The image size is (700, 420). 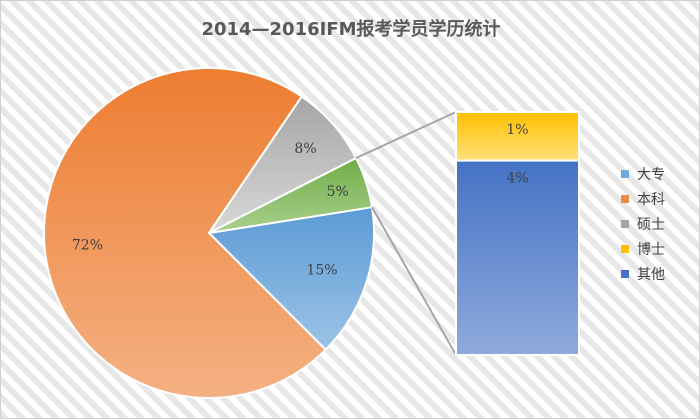 I want to click on legend-label: 硕士, so click(x=651, y=224).